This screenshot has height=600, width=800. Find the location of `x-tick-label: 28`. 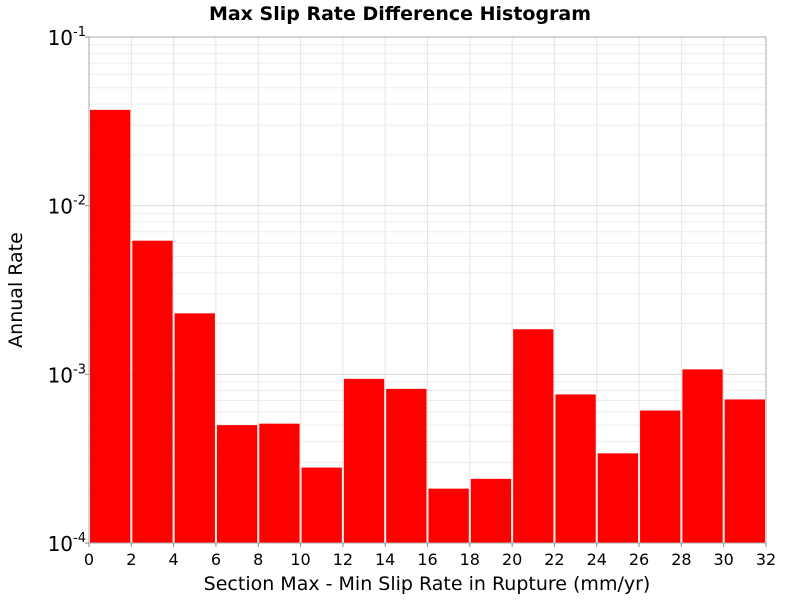

x-tick-label: 28 is located at coordinates (681, 559).